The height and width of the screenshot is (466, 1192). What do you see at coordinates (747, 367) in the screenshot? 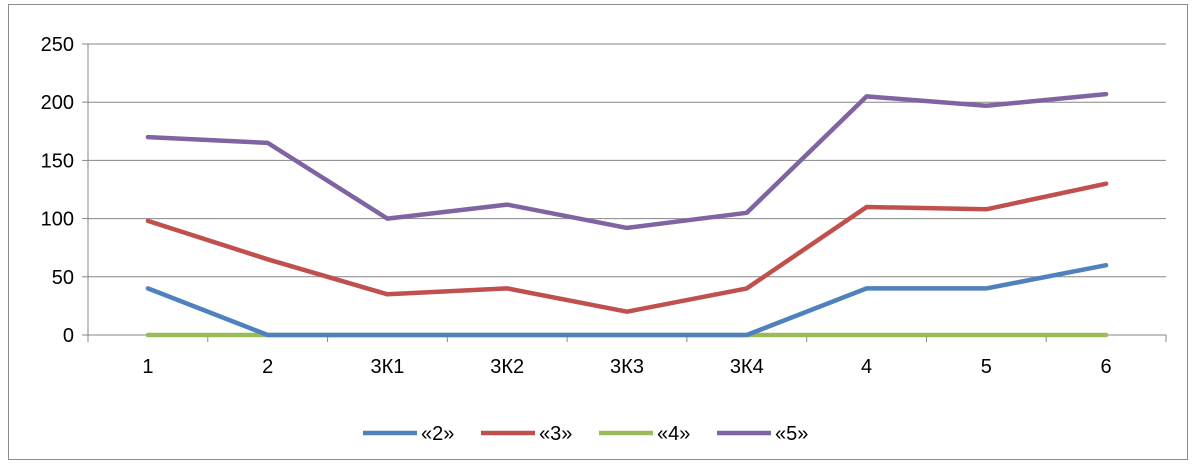
I see `x-tick-label: 3К4` at bounding box center [747, 367].